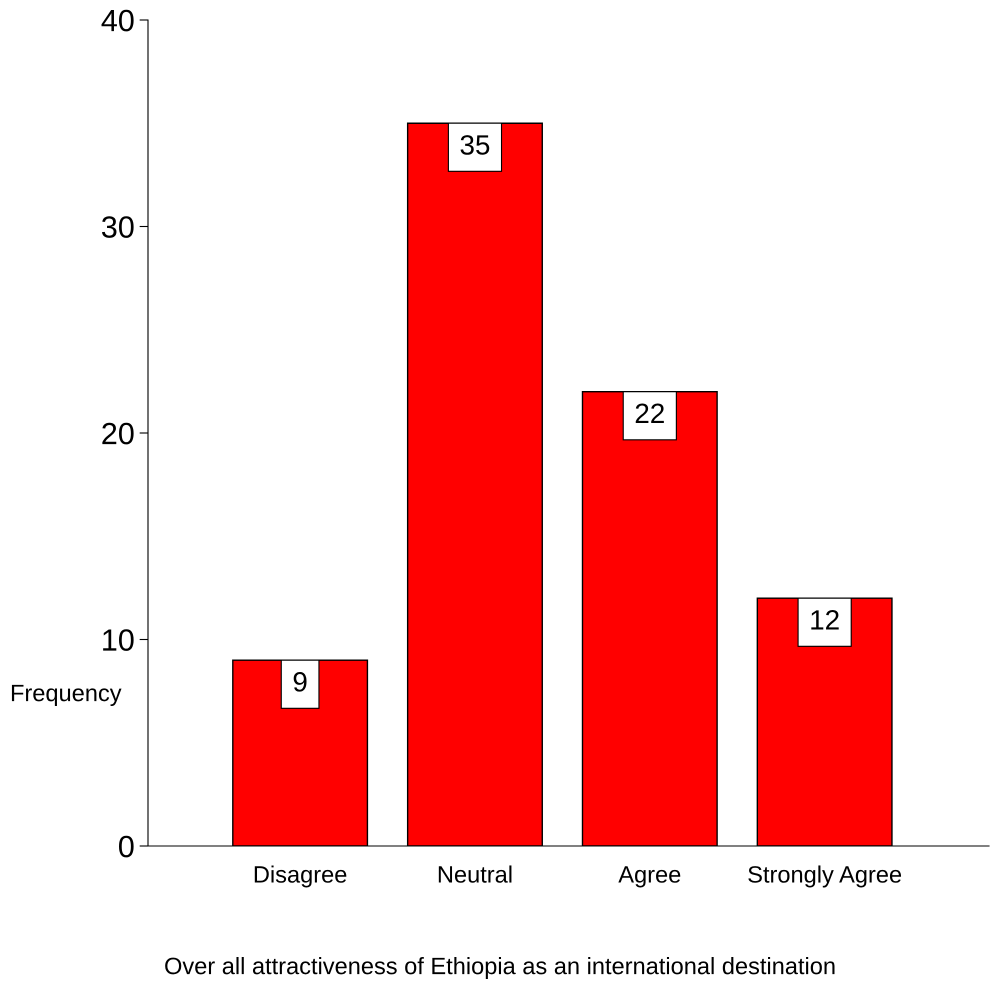 Image resolution: width=991 pixels, height=982 pixels. I want to click on data-label: 22, so click(650, 413).